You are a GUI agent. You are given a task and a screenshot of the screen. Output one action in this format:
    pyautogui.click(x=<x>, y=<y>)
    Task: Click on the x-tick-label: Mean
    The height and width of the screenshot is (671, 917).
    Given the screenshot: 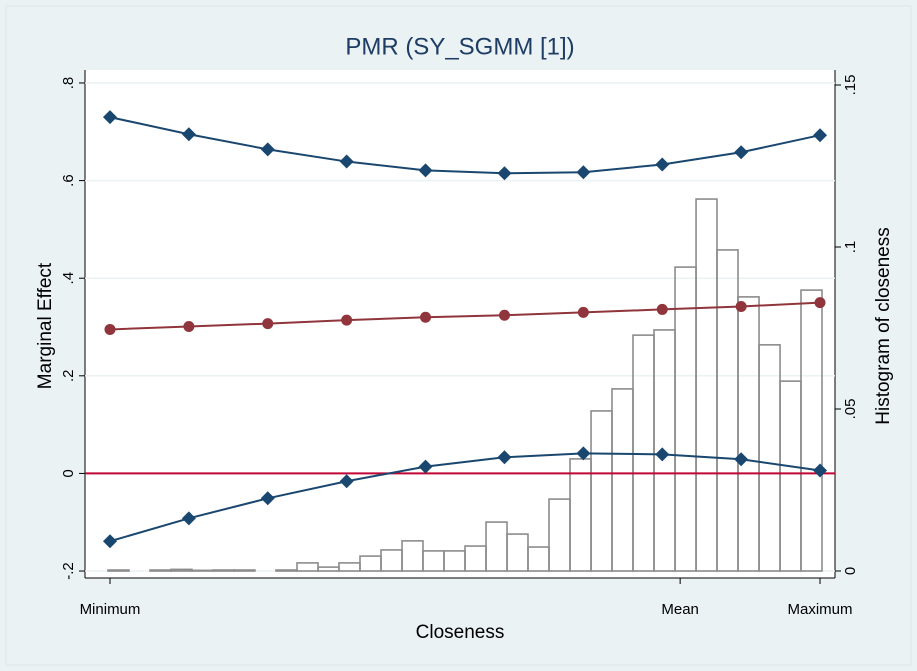 What is the action you would take?
    pyautogui.click(x=680, y=609)
    